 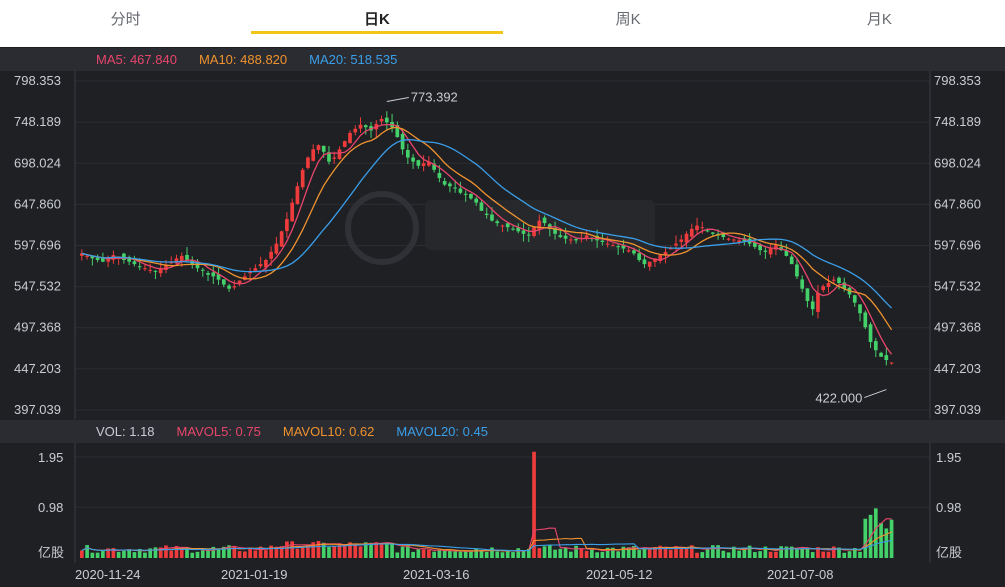 I want to click on max-price-label: 773.392, so click(x=434, y=96).